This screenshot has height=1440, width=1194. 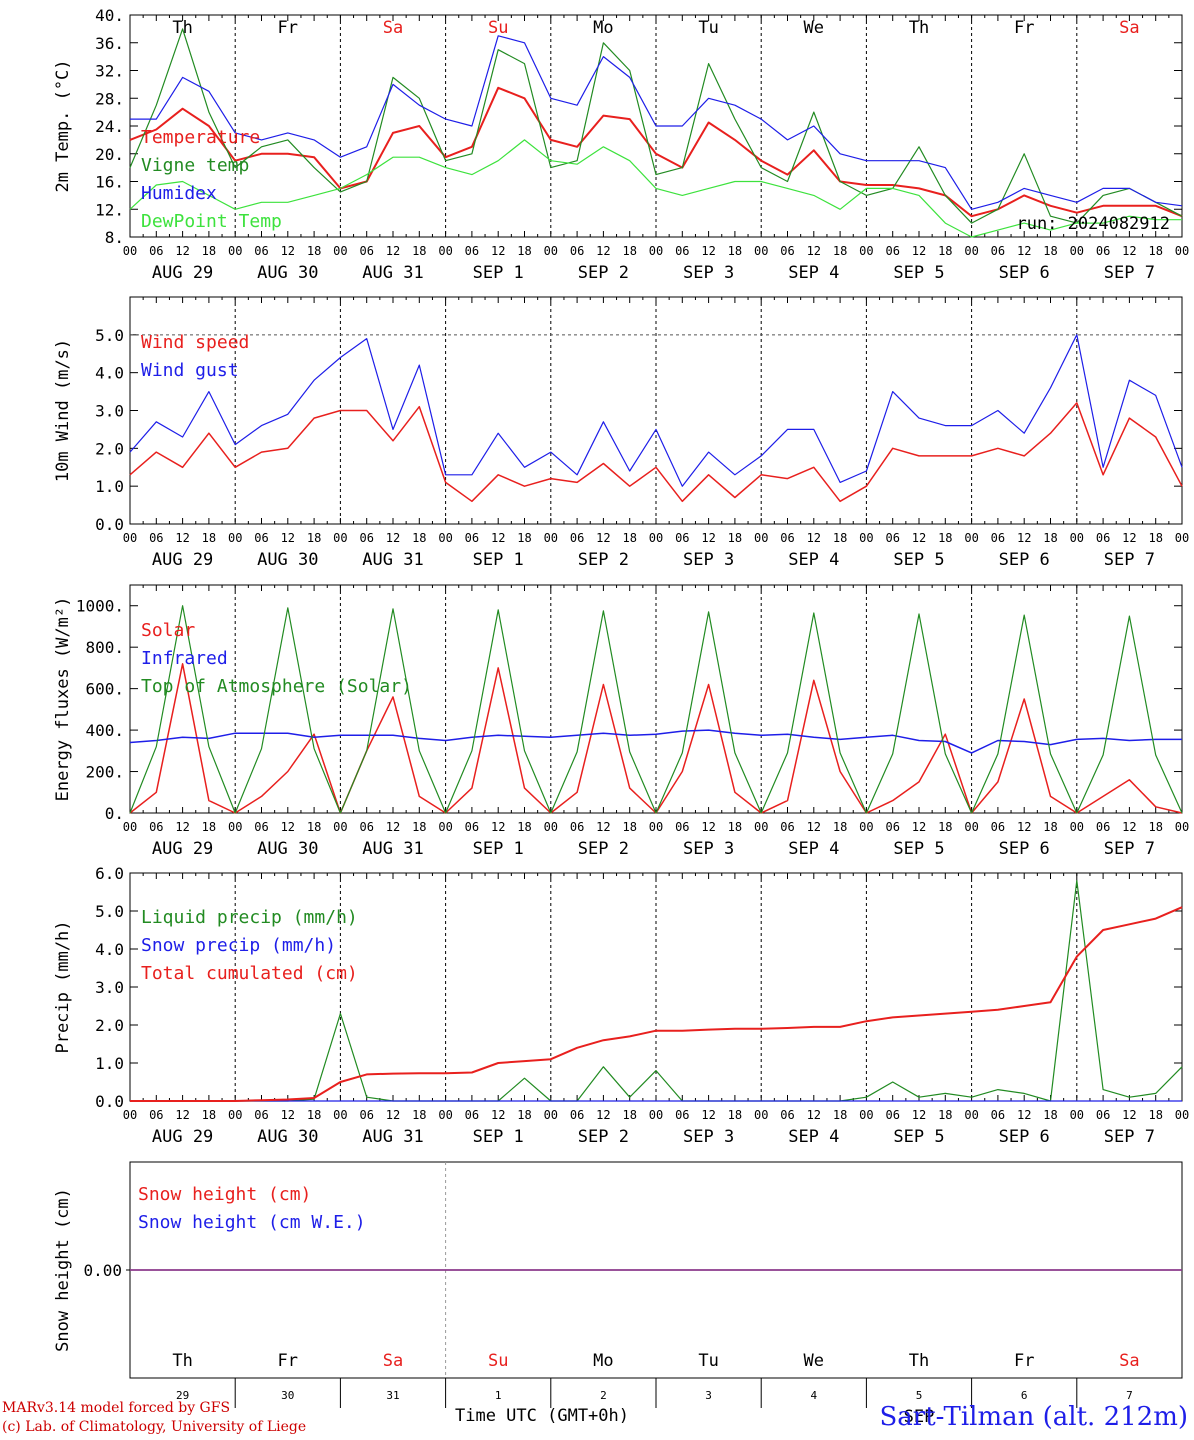 What do you see at coordinates (109, 126) in the screenshot?
I see `y-tick-label: 24.` at bounding box center [109, 126].